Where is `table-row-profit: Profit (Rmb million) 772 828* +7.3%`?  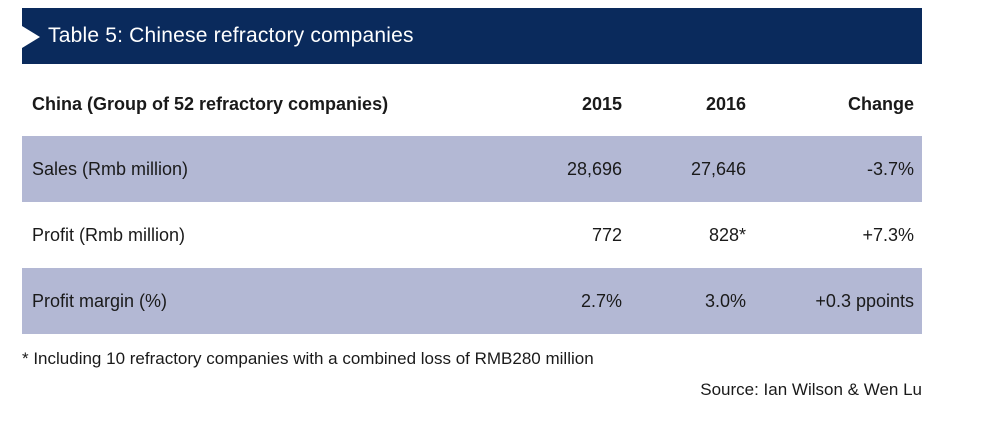
table-row-profit: Profit (Rmb million) 772 828* +7.3% is located at coordinates (472, 235).